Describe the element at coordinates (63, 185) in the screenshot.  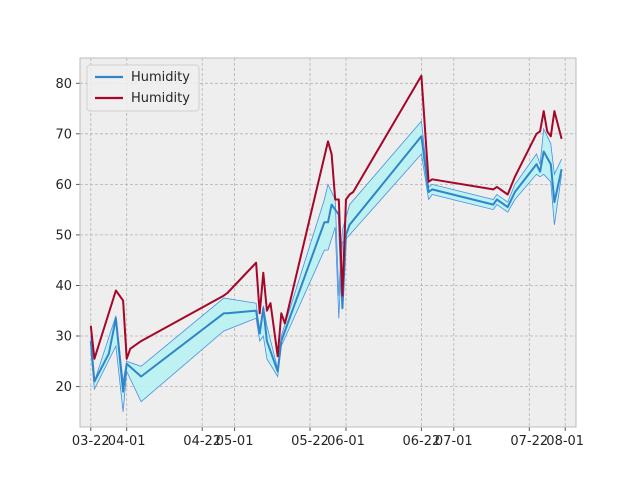
I see `y-tick-label: 60` at that location.